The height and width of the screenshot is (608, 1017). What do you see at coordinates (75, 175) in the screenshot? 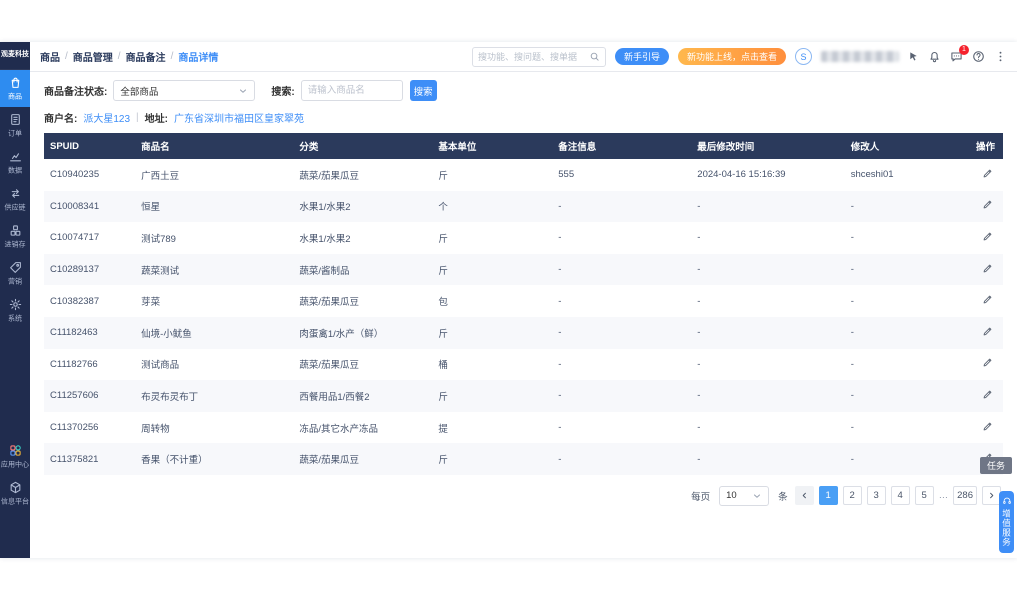
I see `cell-spuid: C10940235` at bounding box center [75, 175].